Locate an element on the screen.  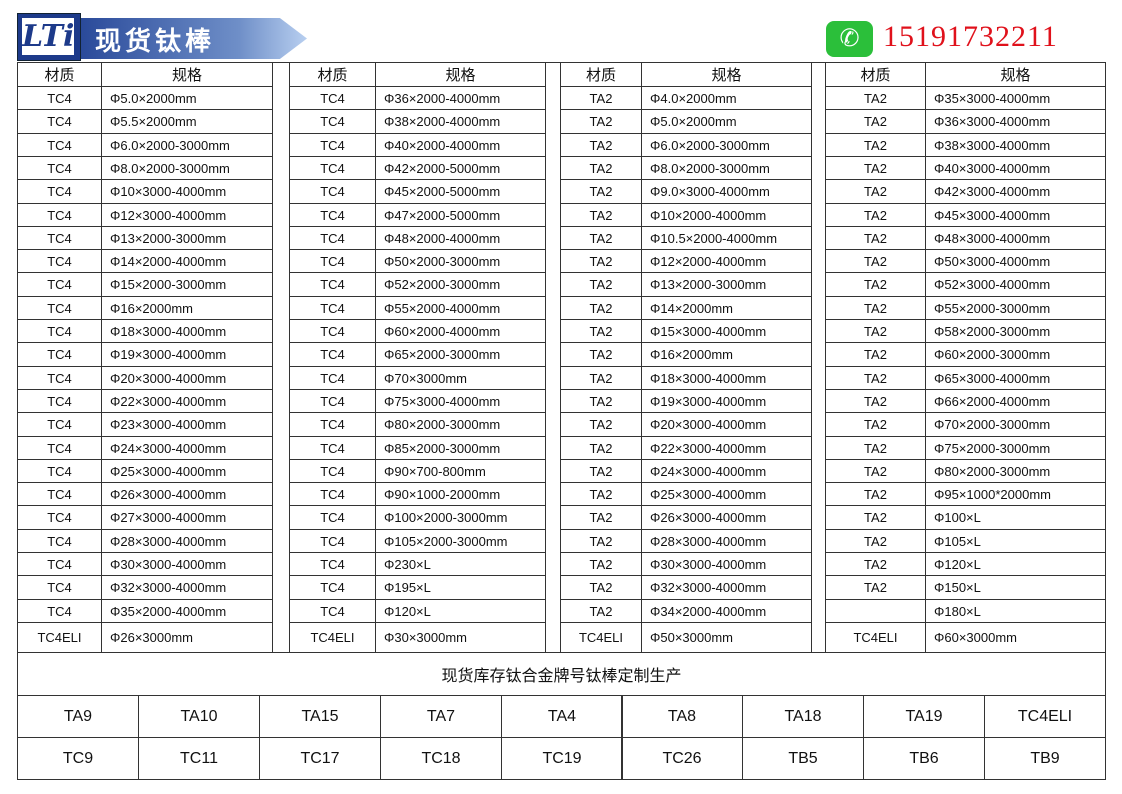
phone-number: 15191732211 is located at coordinates (970, 36).